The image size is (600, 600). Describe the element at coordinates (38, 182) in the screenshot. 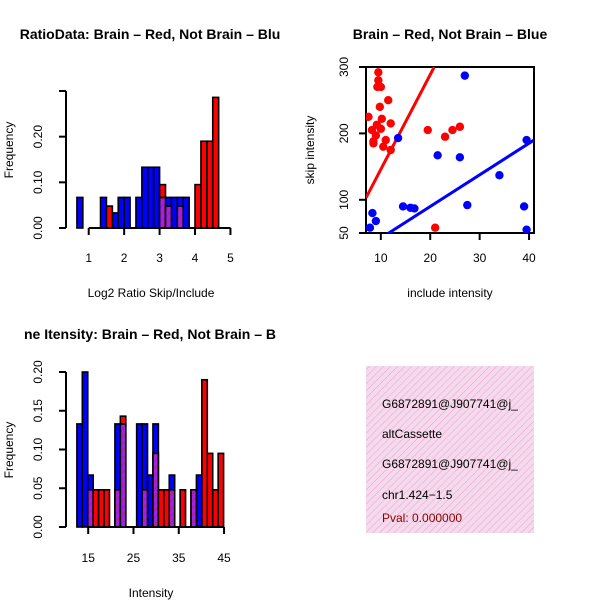

I see `y-tick-label: 0.10` at that location.